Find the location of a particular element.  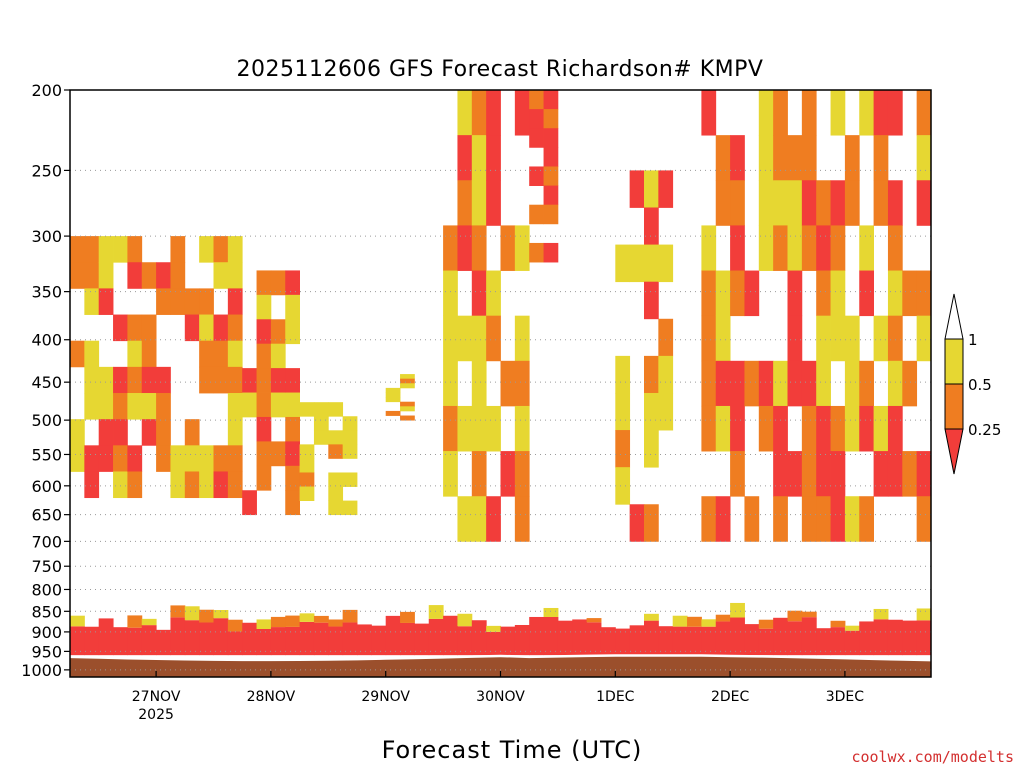

x-tick-label-28NOV: 28NOV is located at coordinates (271, 697).